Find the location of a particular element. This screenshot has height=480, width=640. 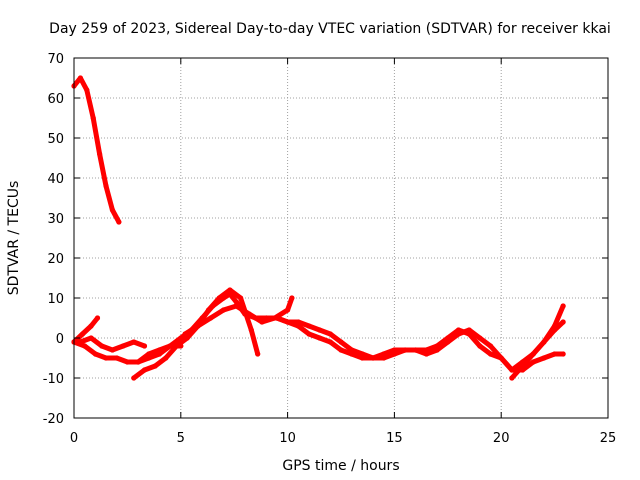

y-tick-label: 60 is located at coordinates (55, 99).